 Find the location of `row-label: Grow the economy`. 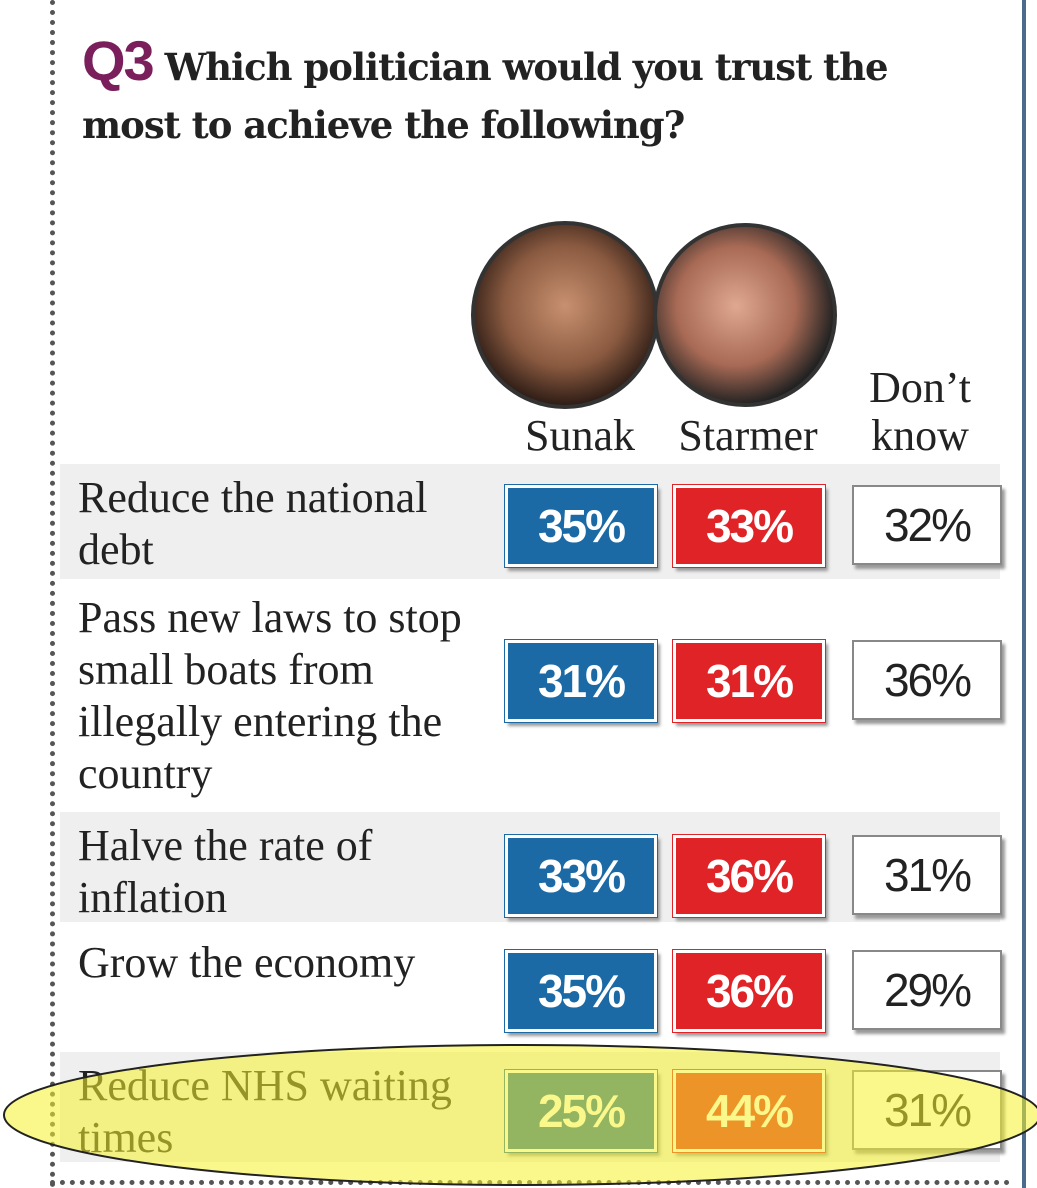

row-label: Grow the economy is located at coordinates (247, 962).